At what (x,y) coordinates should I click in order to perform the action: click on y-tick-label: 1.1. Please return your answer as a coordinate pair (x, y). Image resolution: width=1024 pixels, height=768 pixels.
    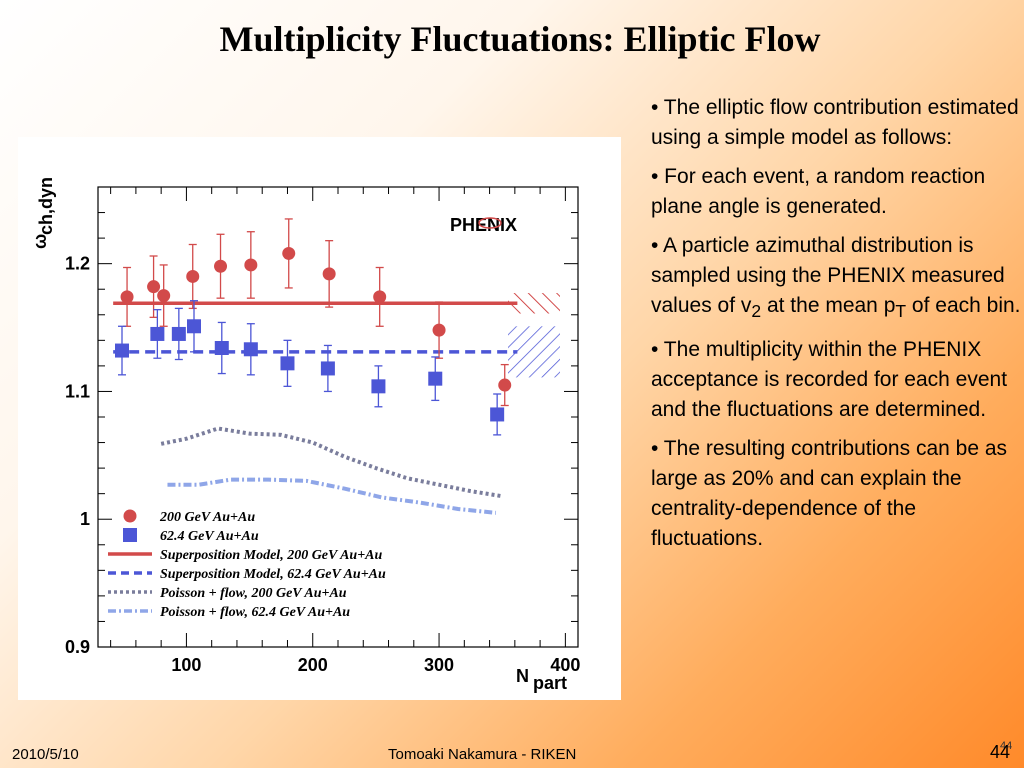
    Looking at the image, I should click on (77, 391).